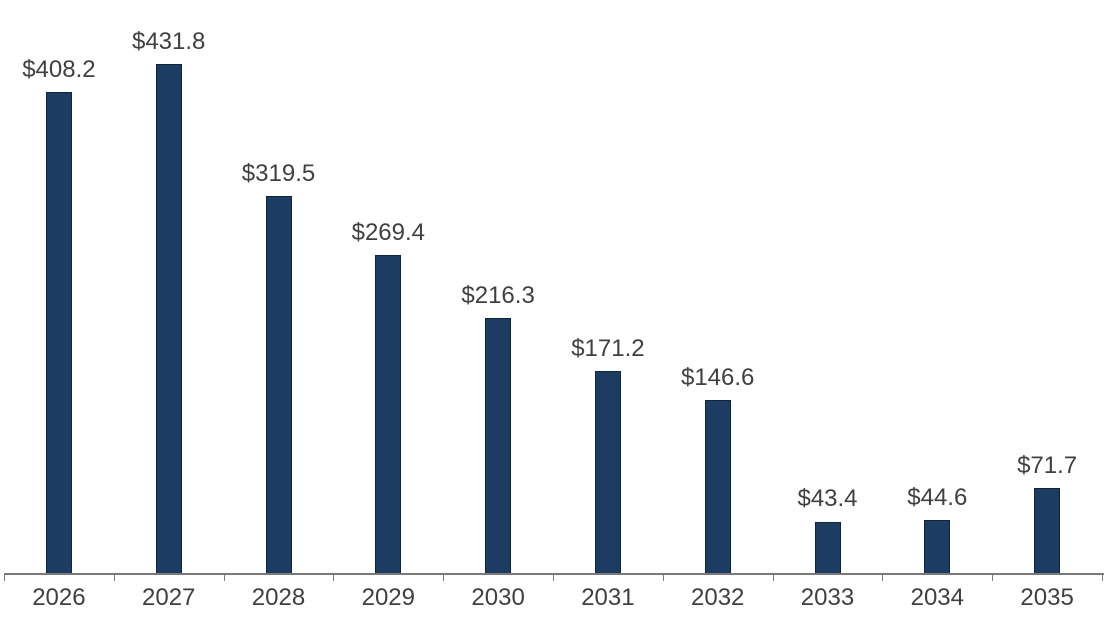 Image resolution: width=1110 pixels, height=624 pixels. Describe the element at coordinates (58, 332) in the screenshot. I see `bar-2026` at that location.